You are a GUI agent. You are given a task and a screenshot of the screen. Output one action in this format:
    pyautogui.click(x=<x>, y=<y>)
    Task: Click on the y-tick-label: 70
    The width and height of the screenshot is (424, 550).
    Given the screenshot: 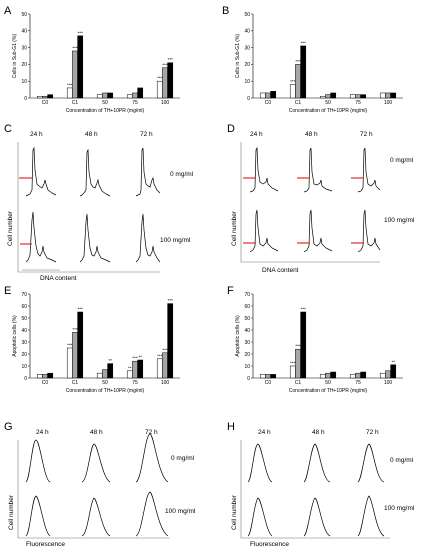 What is the action you would take?
    pyautogui.click(x=24, y=295)
    